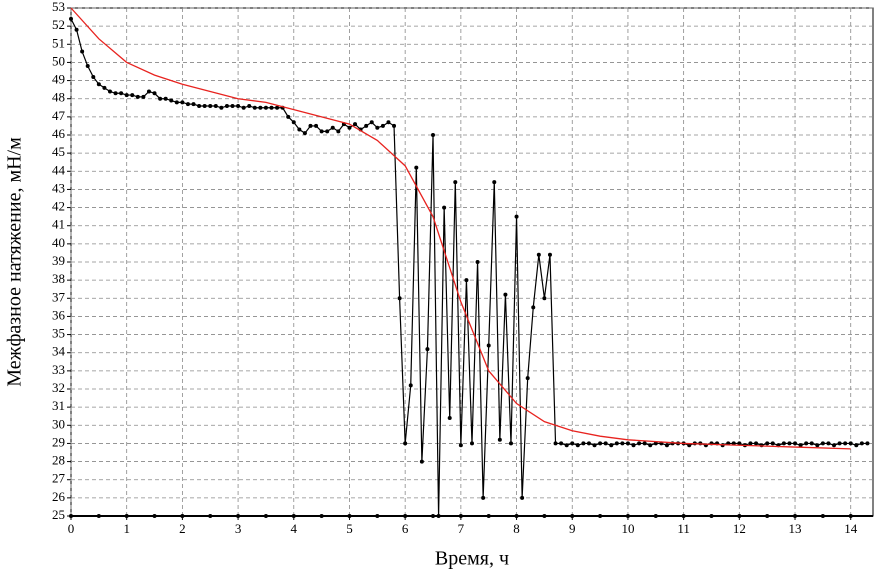 This screenshot has width=883, height=580. I want to click on y-tick-label: 41, so click(58, 224).